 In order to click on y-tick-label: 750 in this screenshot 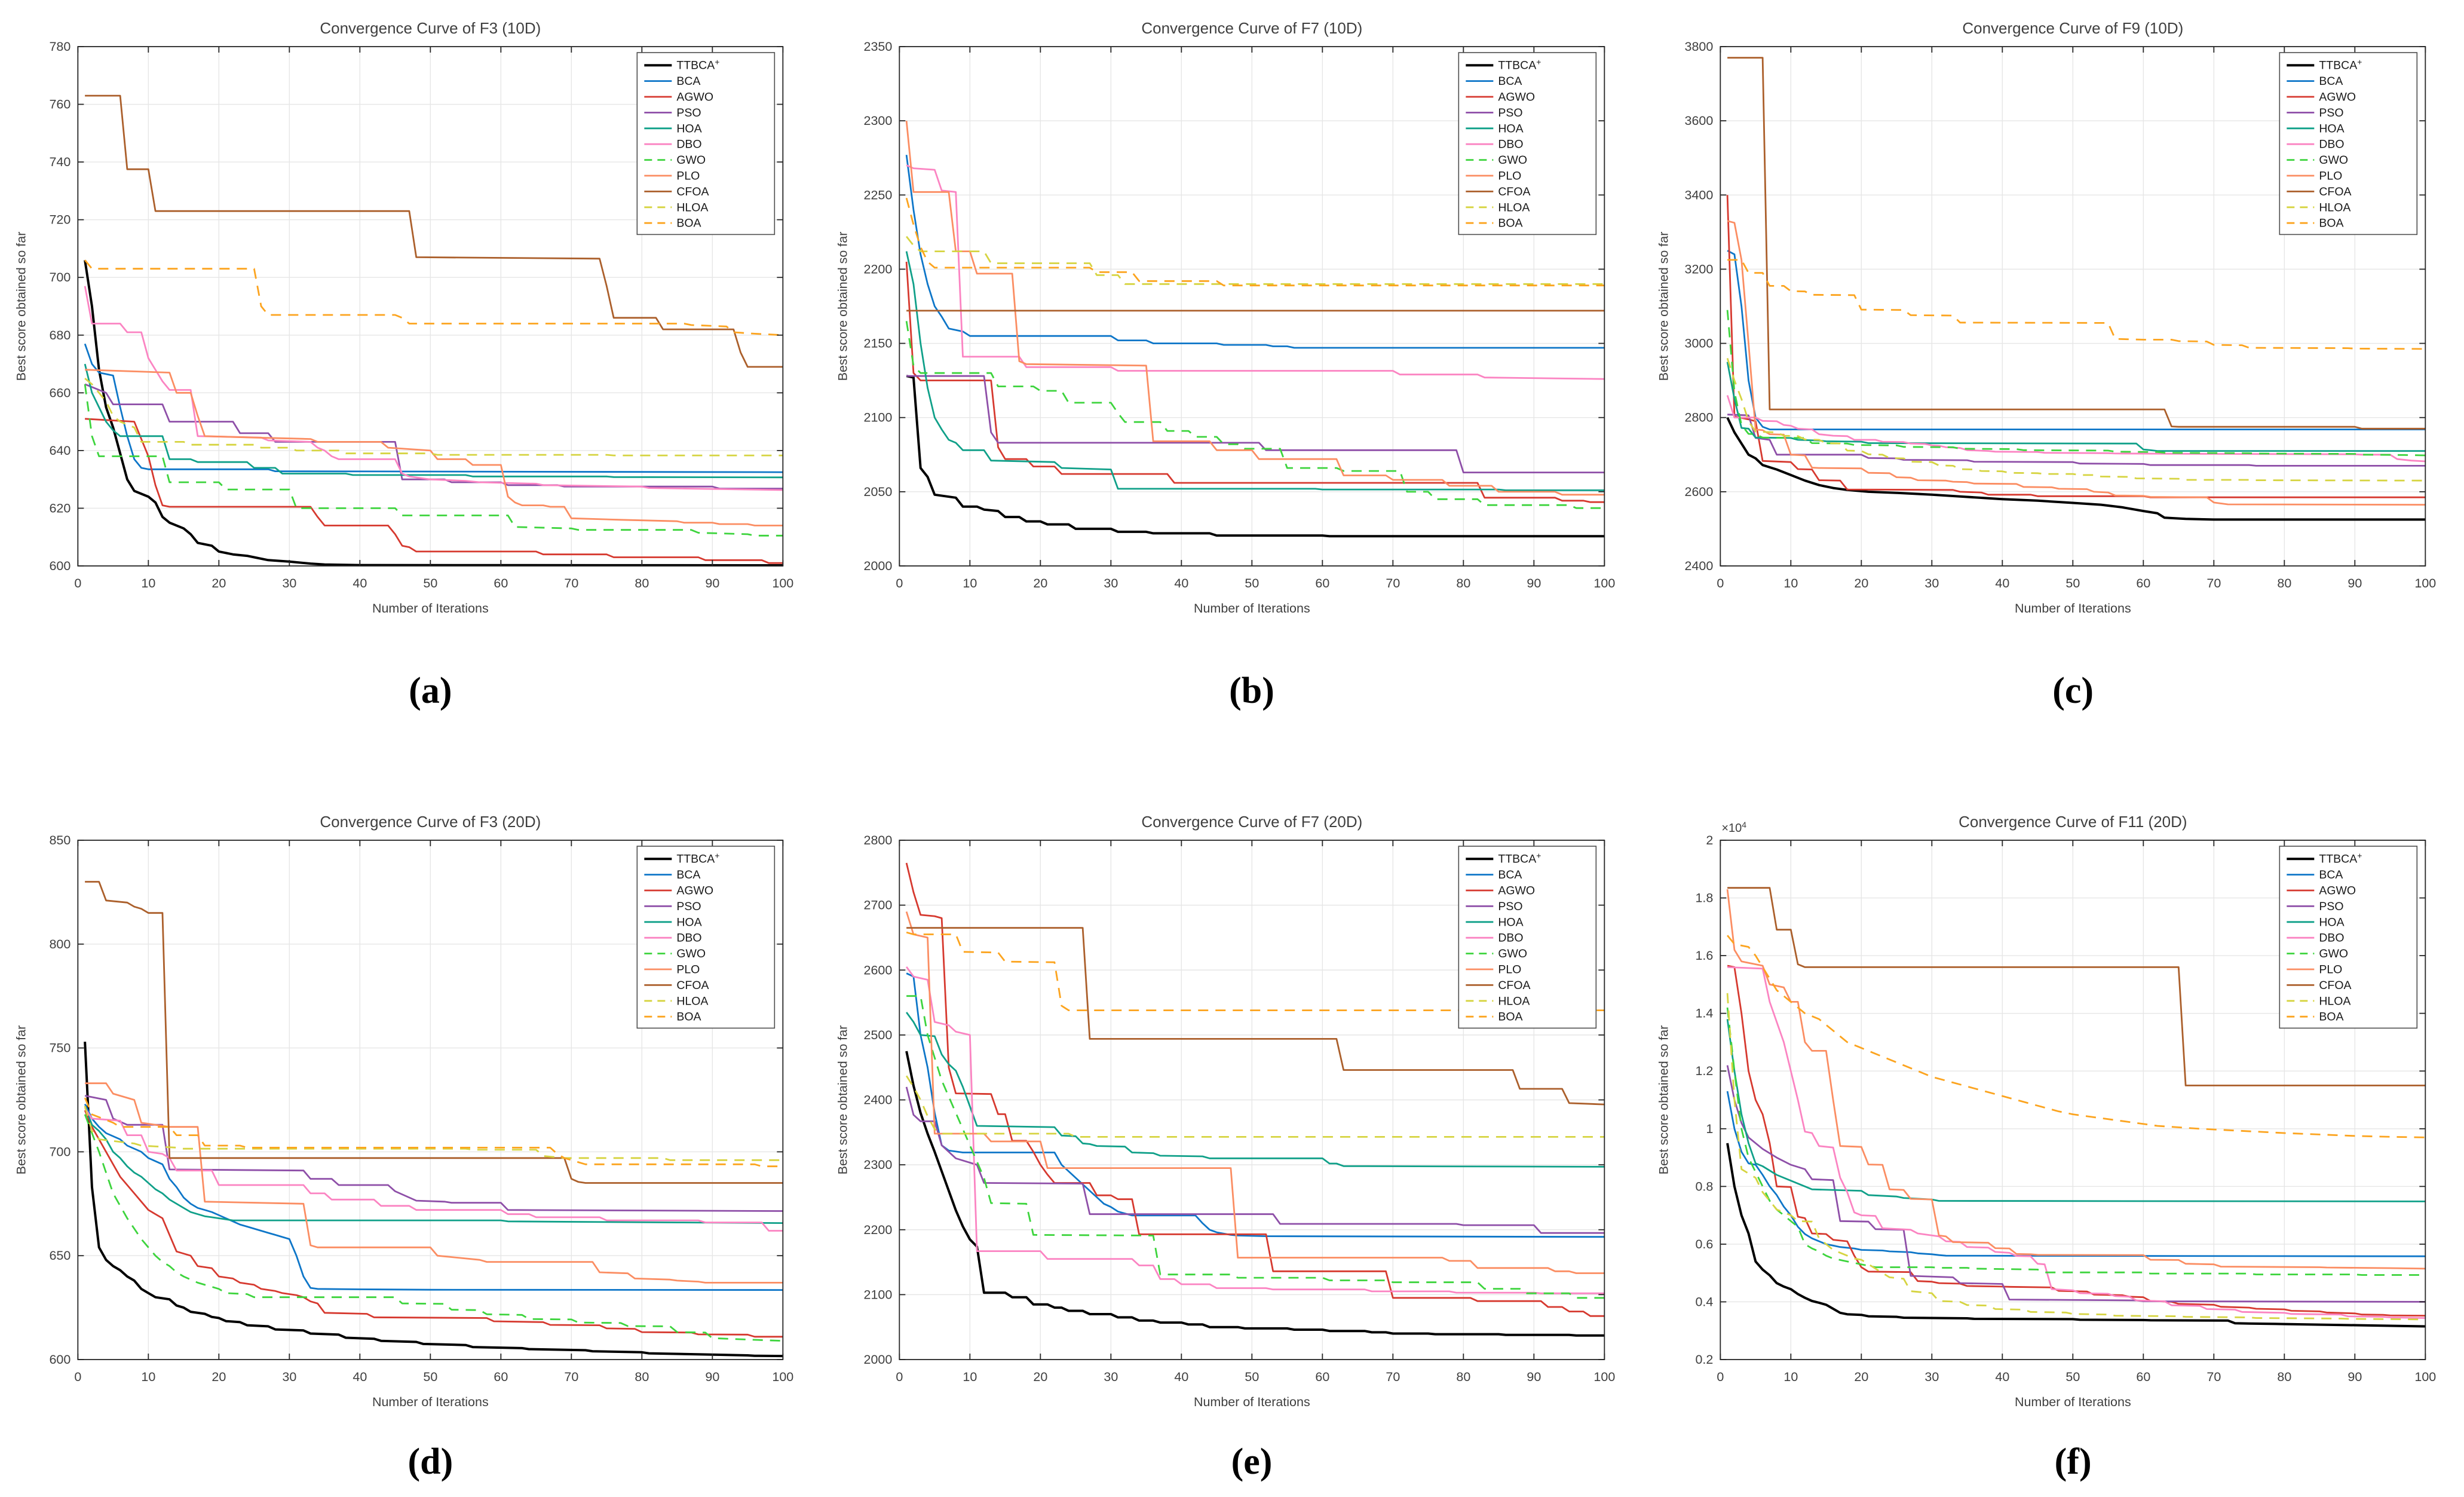, I will do `click(60, 1048)`.